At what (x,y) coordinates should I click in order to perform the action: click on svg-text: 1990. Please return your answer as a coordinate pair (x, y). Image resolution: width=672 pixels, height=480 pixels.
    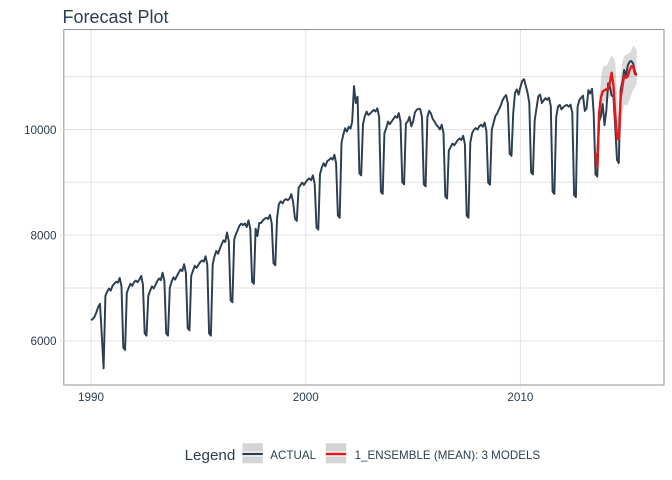
    Looking at the image, I should click on (91, 397).